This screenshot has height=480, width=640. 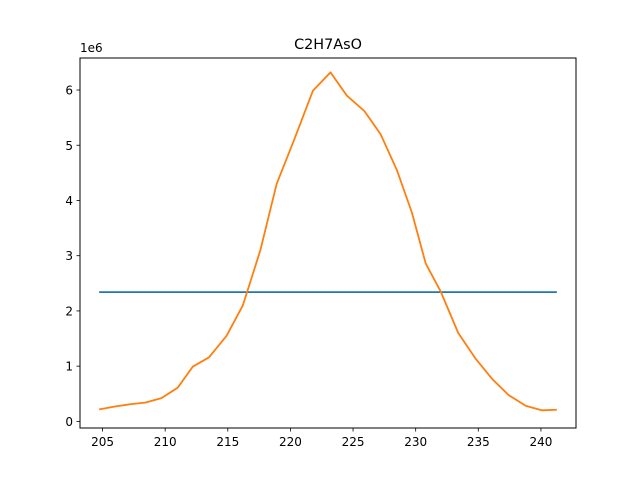 What do you see at coordinates (353, 442) in the screenshot?
I see `x-tick-label: 225` at bounding box center [353, 442].